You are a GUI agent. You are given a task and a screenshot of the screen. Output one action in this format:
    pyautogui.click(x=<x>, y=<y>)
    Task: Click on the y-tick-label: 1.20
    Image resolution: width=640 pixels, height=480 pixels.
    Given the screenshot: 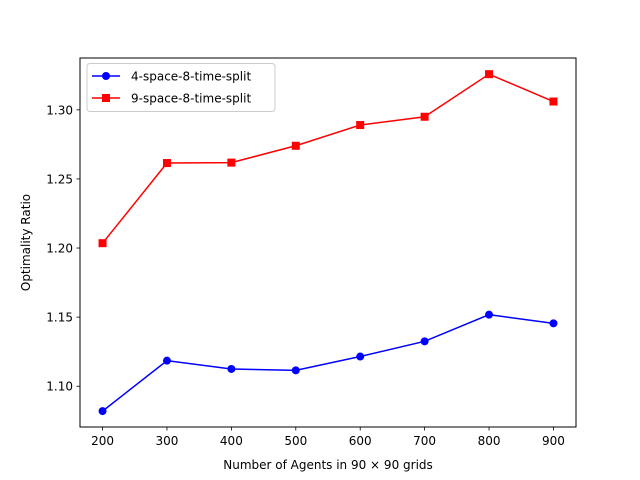 What is the action you would take?
    pyautogui.click(x=59, y=249)
    